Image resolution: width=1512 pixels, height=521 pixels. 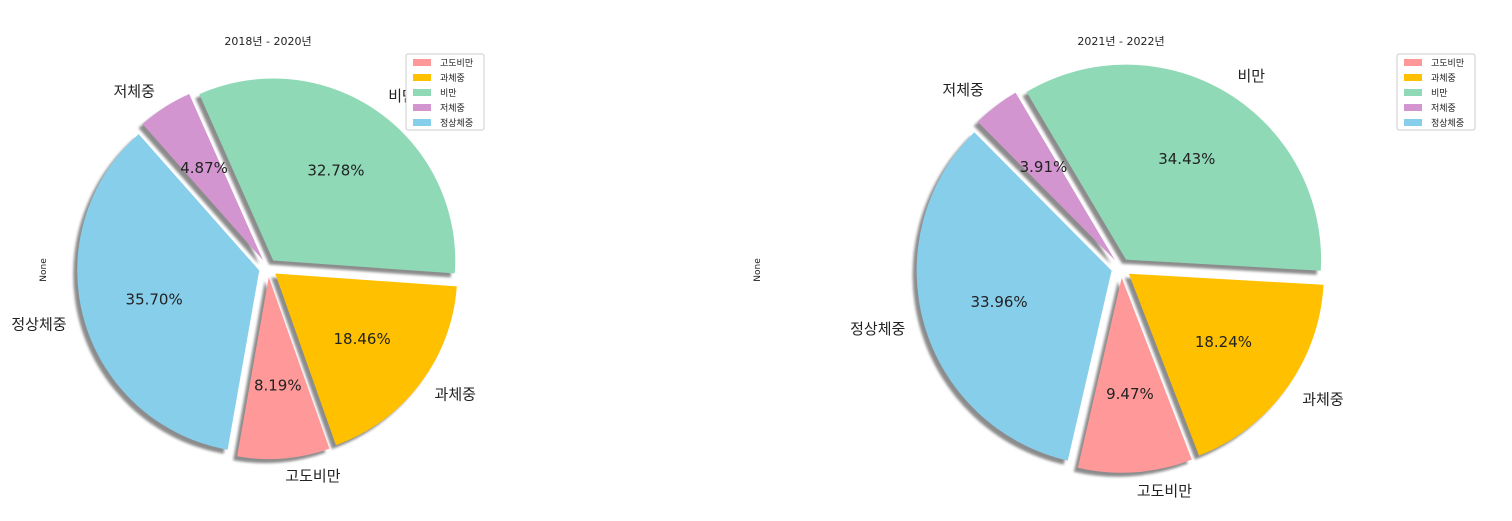 What do you see at coordinates (1251, 76) in the screenshot?
I see `slice-label-비만: 비만` at bounding box center [1251, 76].